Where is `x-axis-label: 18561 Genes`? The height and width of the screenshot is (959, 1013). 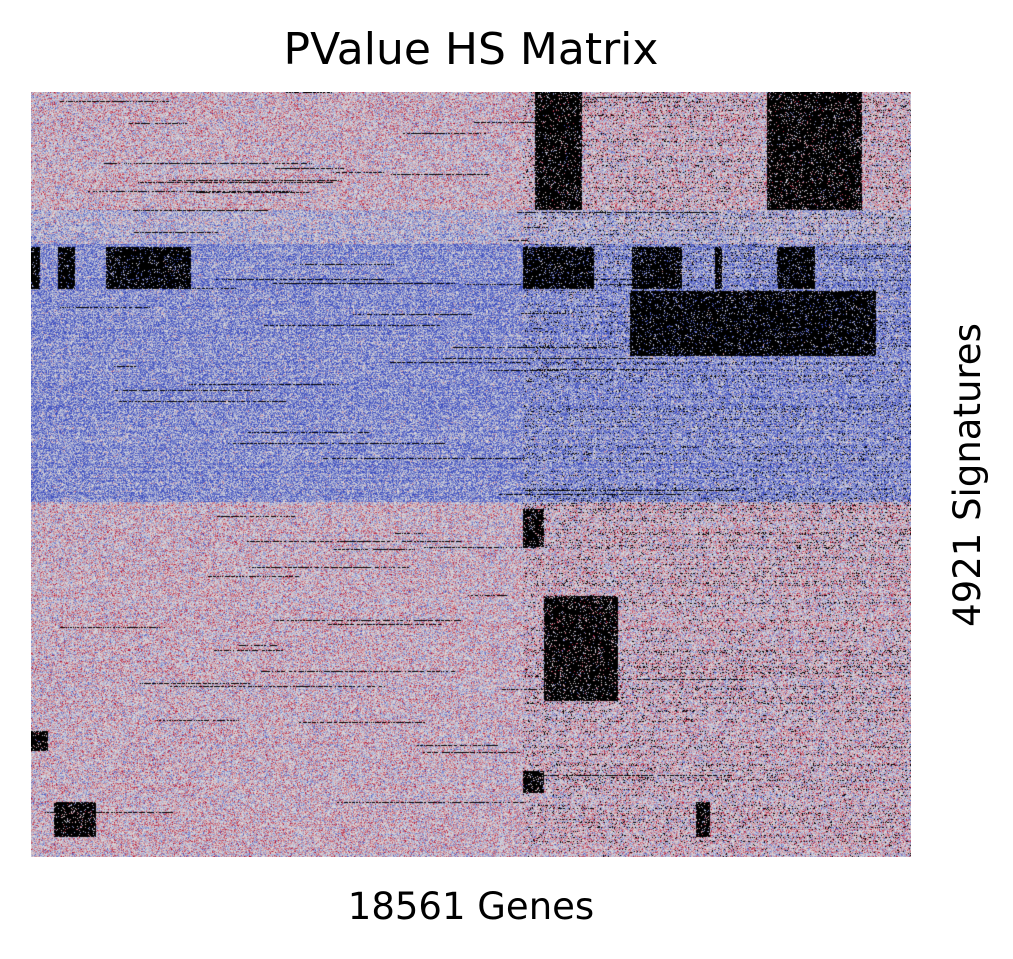
x-axis-label: 18561 Genes is located at coordinates (471, 906).